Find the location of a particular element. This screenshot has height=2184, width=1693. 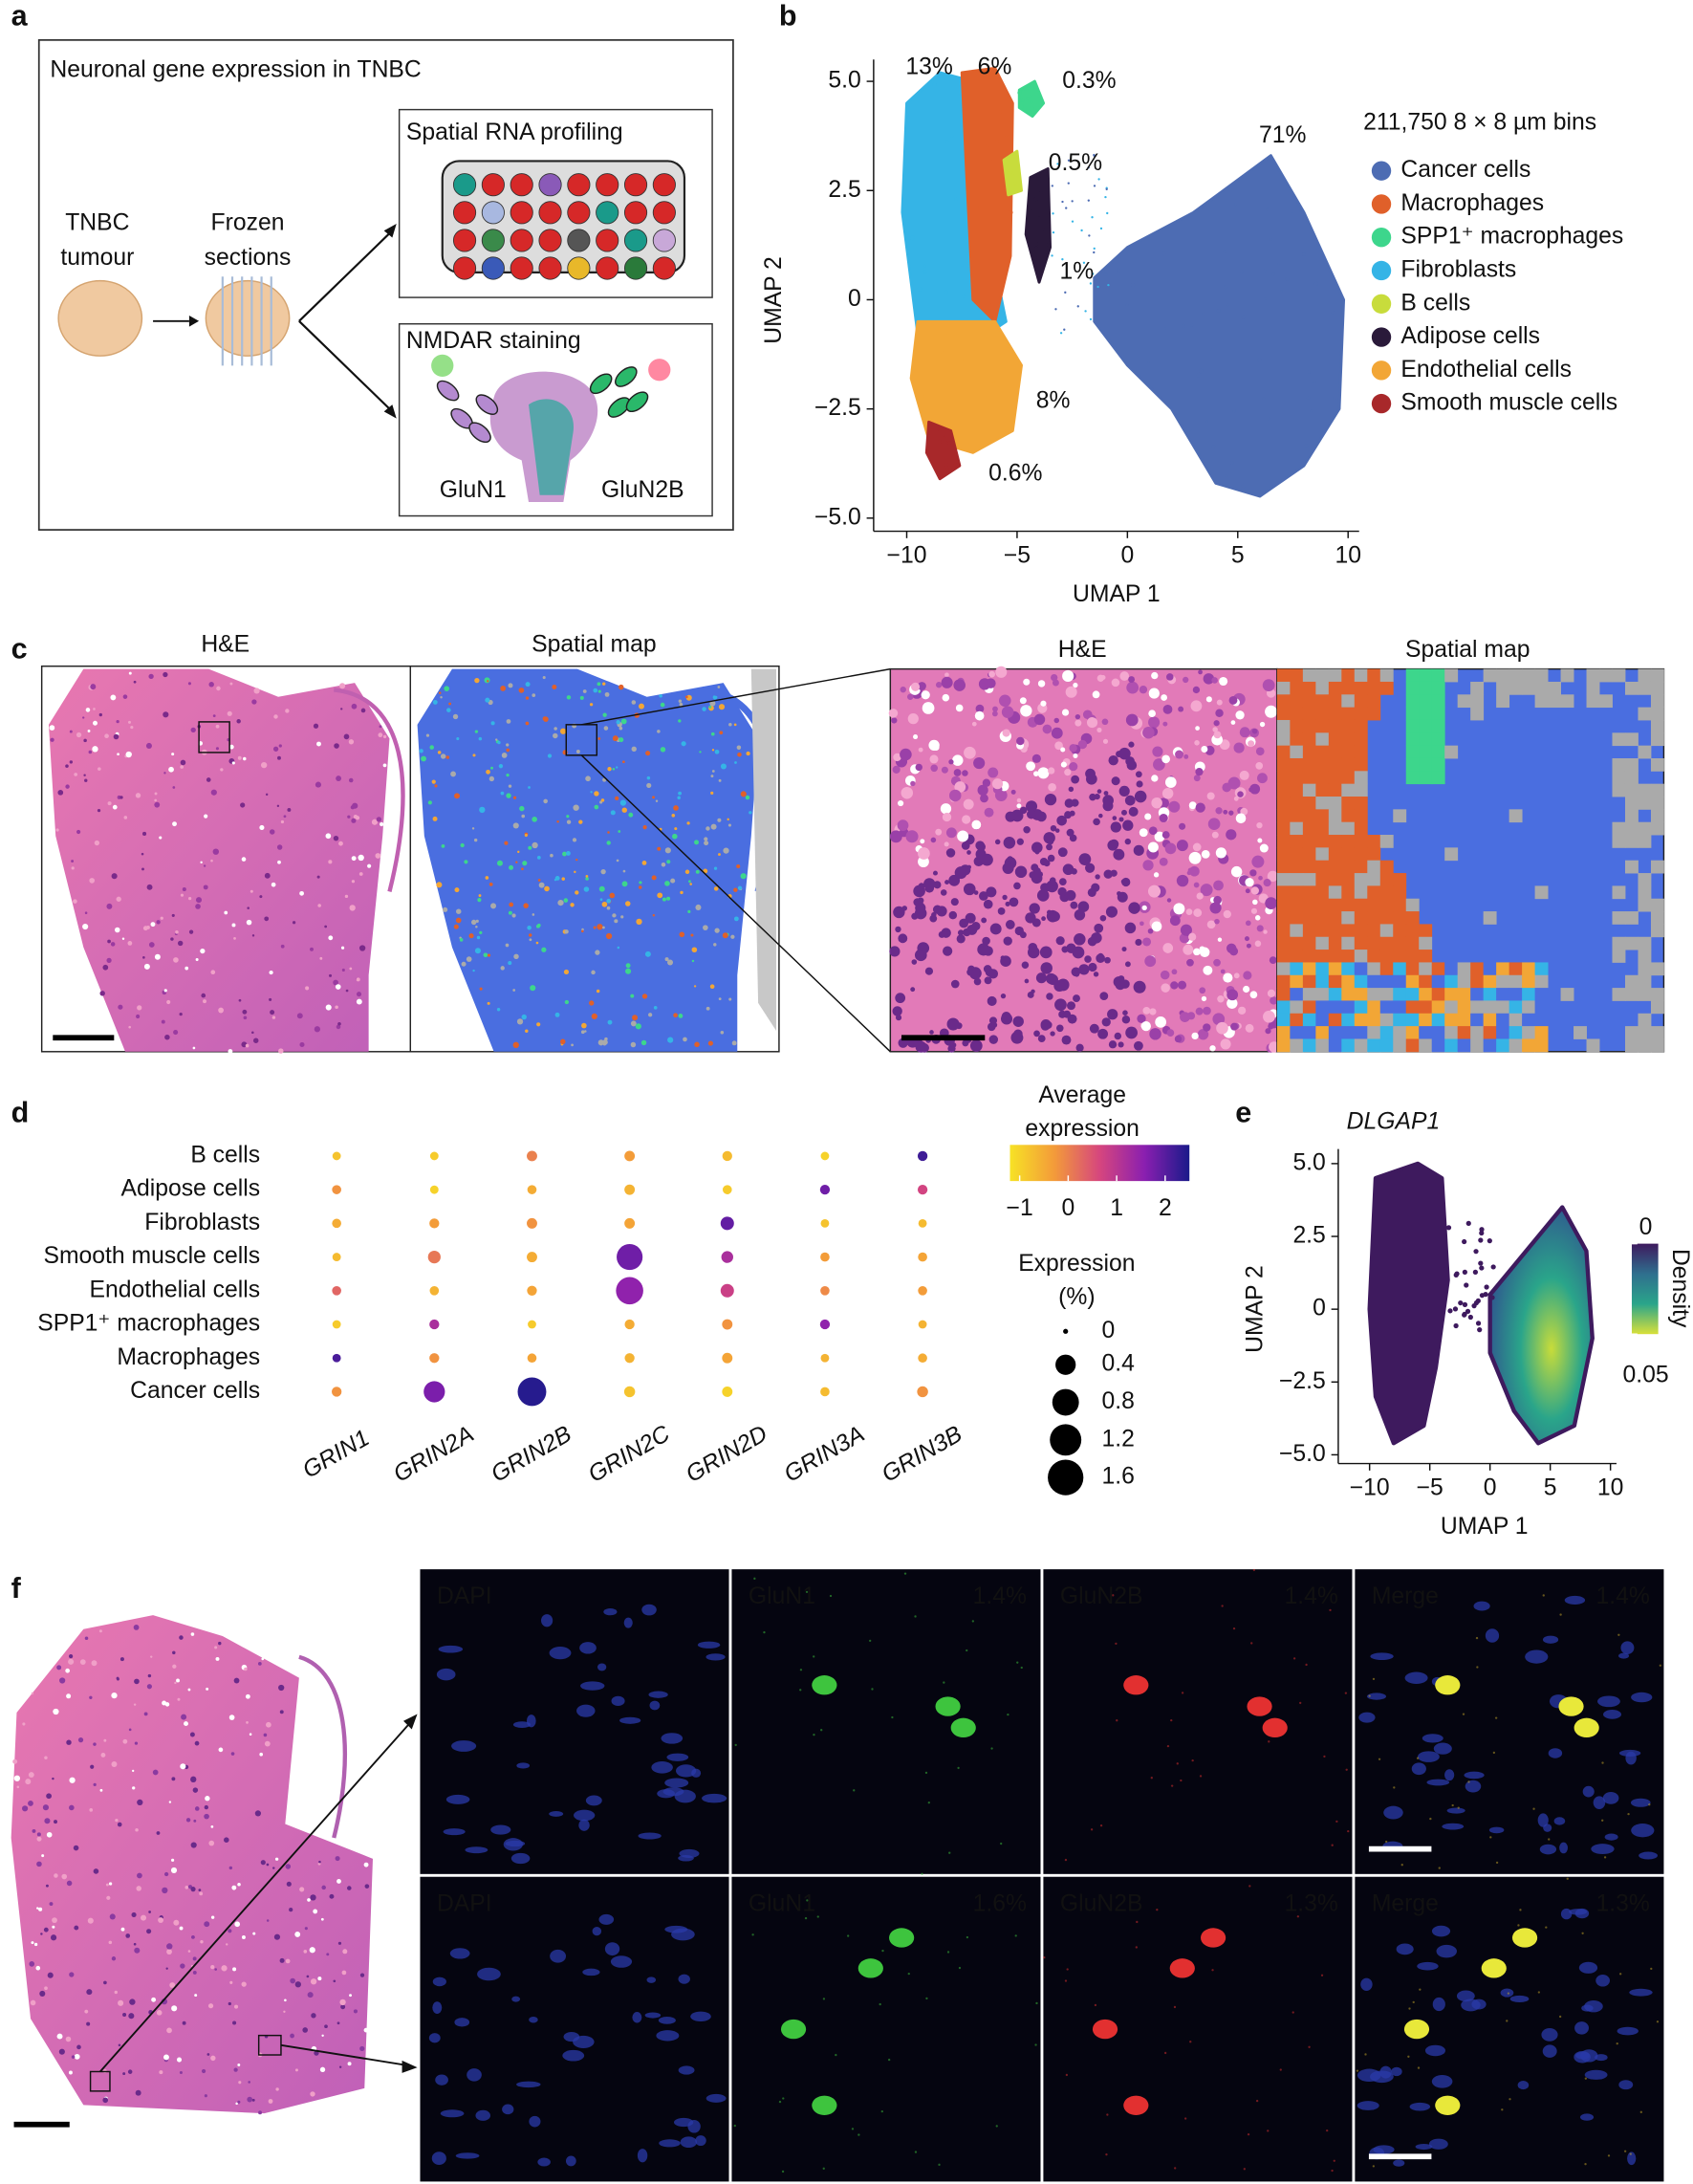

cluster-share: 8% is located at coordinates (1053, 401).